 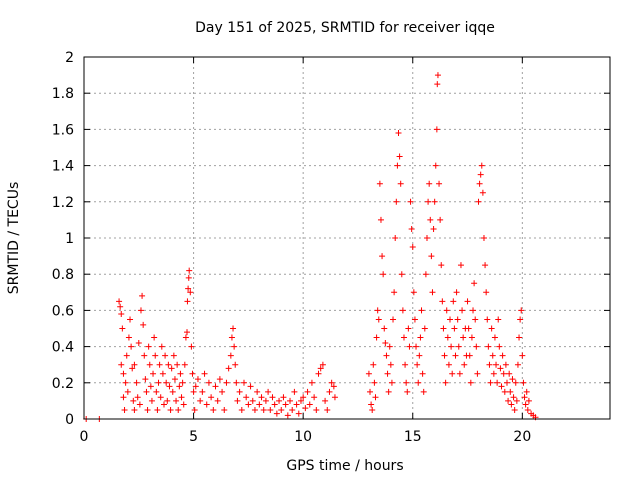 What do you see at coordinates (14, 238) in the screenshot?
I see `y-axis-title: SRMTID / TECUs` at bounding box center [14, 238].